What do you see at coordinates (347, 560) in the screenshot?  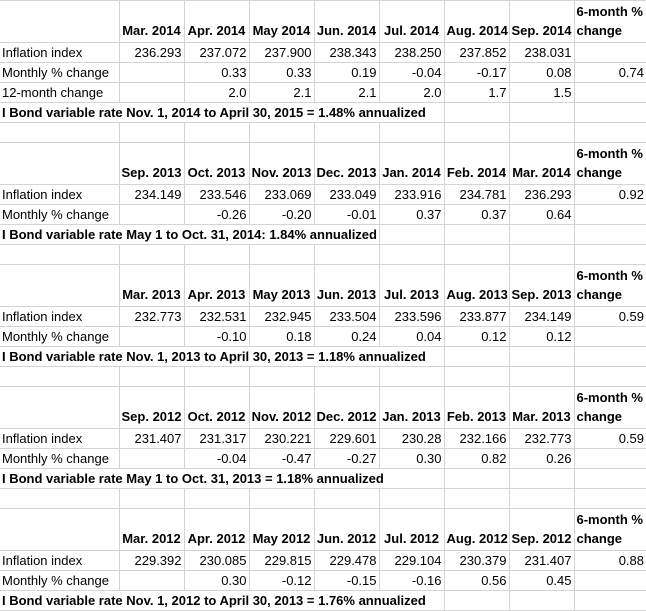 I see `inflation-value-cell: 229.478` at bounding box center [347, 560].